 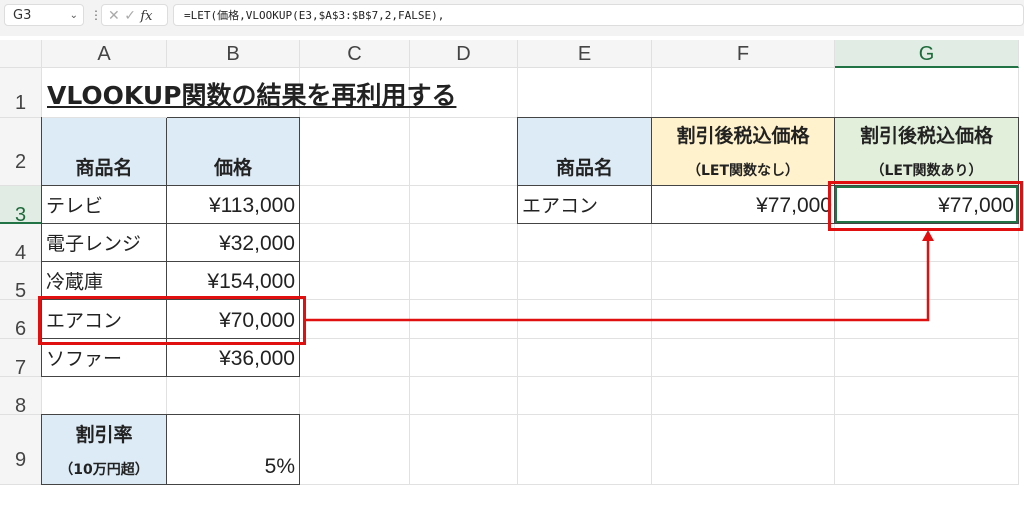 What do you see at coordinates (355, 243) in the screenshot?
I see `cell-C4` at bounding box center [355, 243].